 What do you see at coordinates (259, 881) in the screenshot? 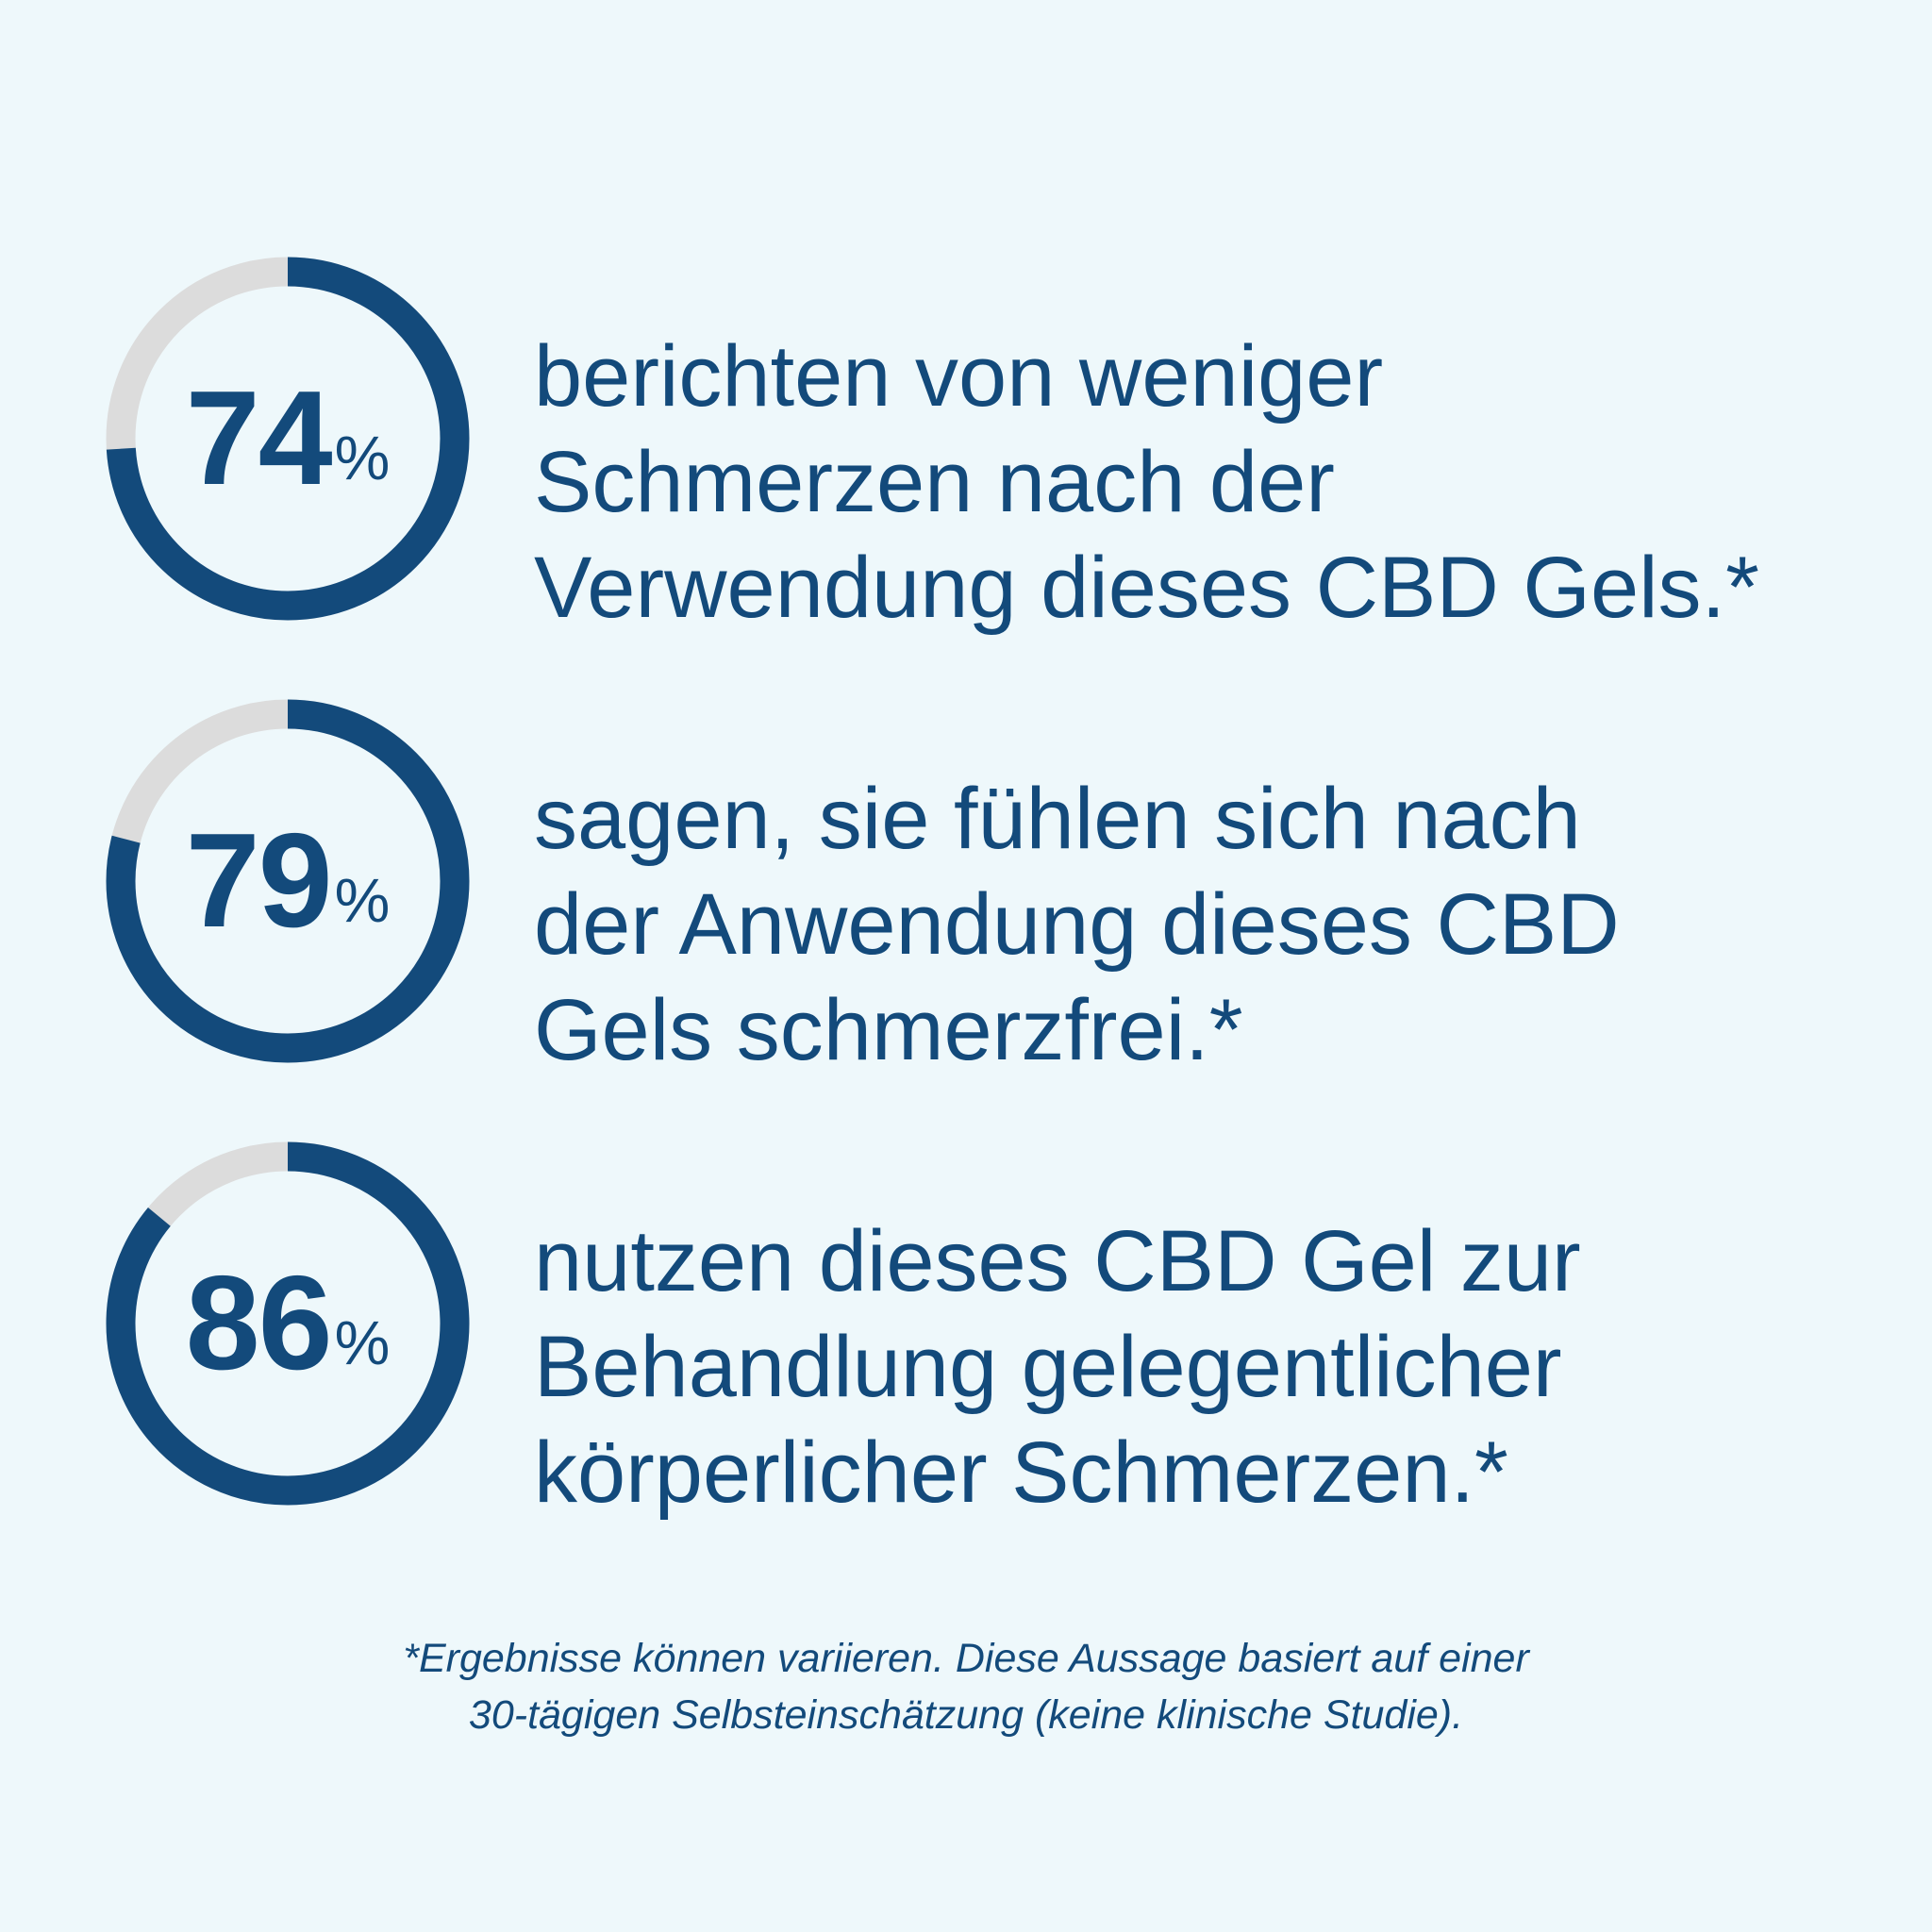
I see `percentage-value: 79` at bounding box center [259, 881].